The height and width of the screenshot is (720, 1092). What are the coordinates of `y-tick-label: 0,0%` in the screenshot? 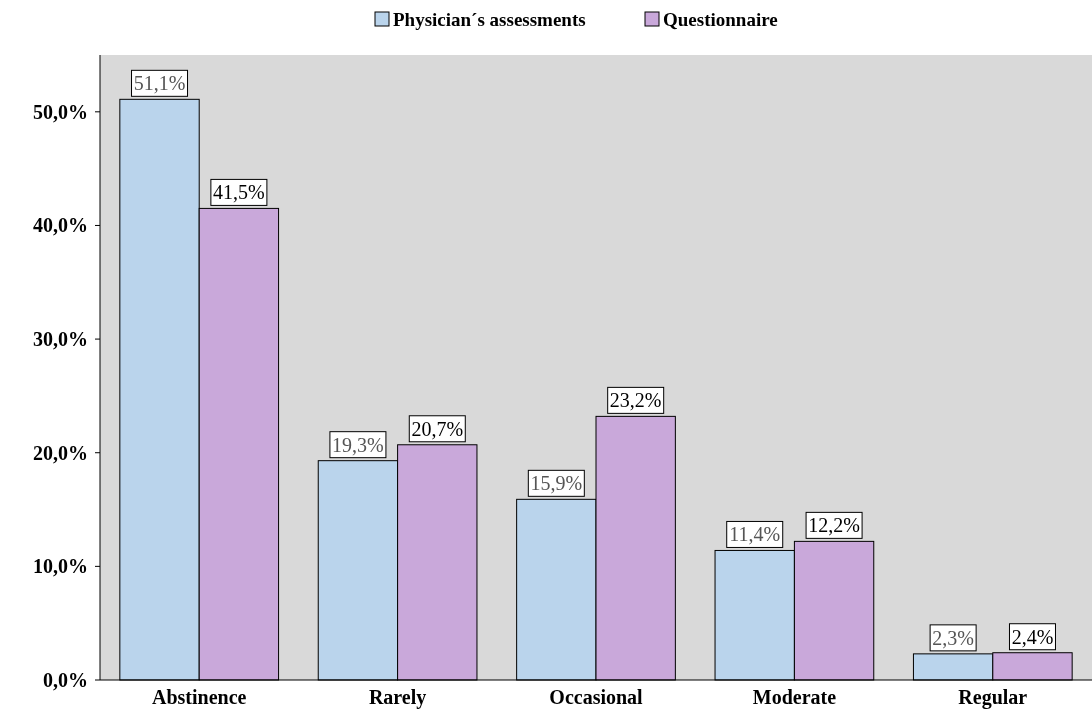 It's located at (65, 680).